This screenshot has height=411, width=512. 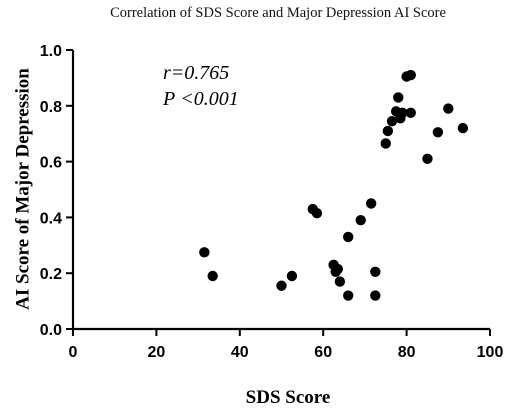 I want to click on y-tick-label: 0.2, so click(x=51, y=274).